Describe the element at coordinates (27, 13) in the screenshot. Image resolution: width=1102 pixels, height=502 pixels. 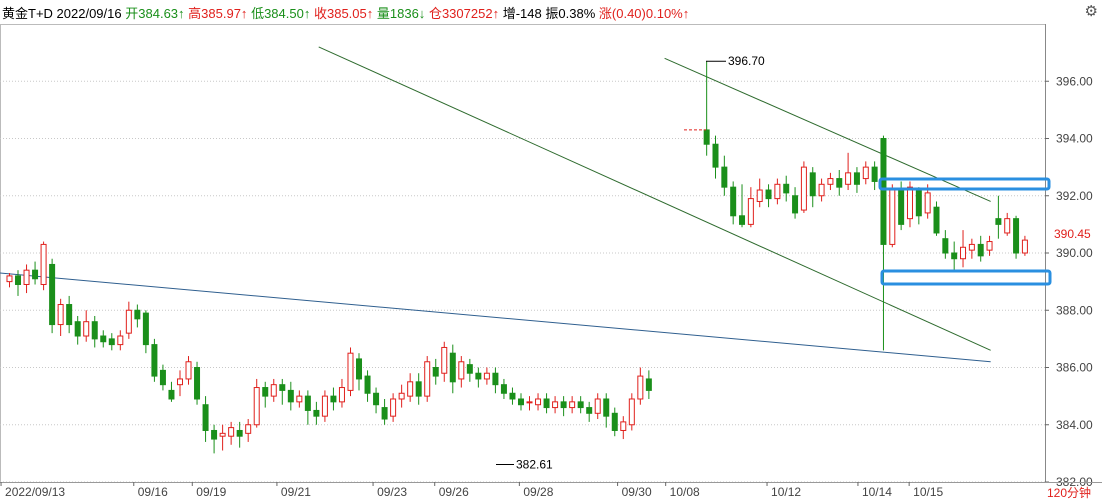
I see `instrument-name: 黄金T+D` at that location.